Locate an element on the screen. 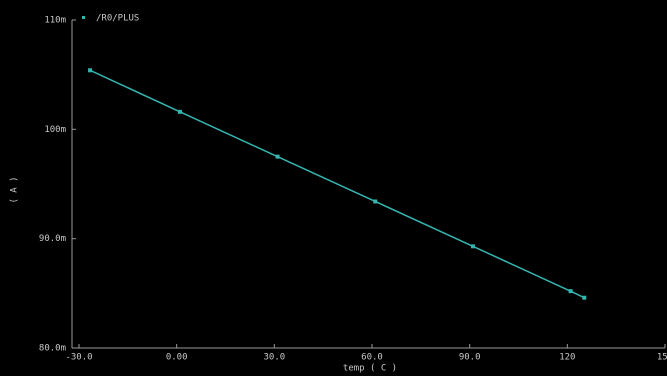  y-tick-label: 110m is located at coordinates (55, 21).